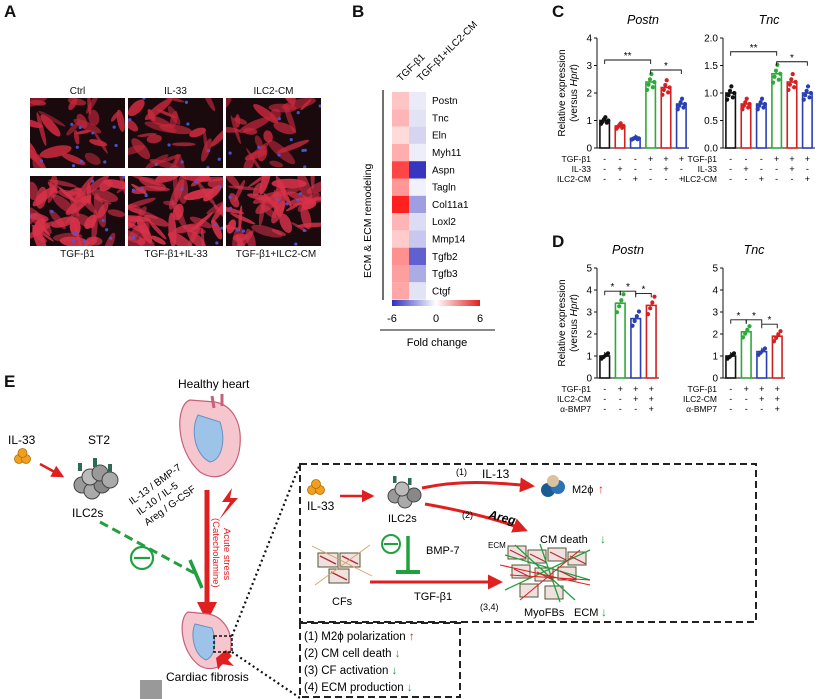 Image resolution: width=824 pixels, height=699 pixels. Describe the element at coordinates (558, 241) in the screenshot. I see `panel-d-label: D` at that location.